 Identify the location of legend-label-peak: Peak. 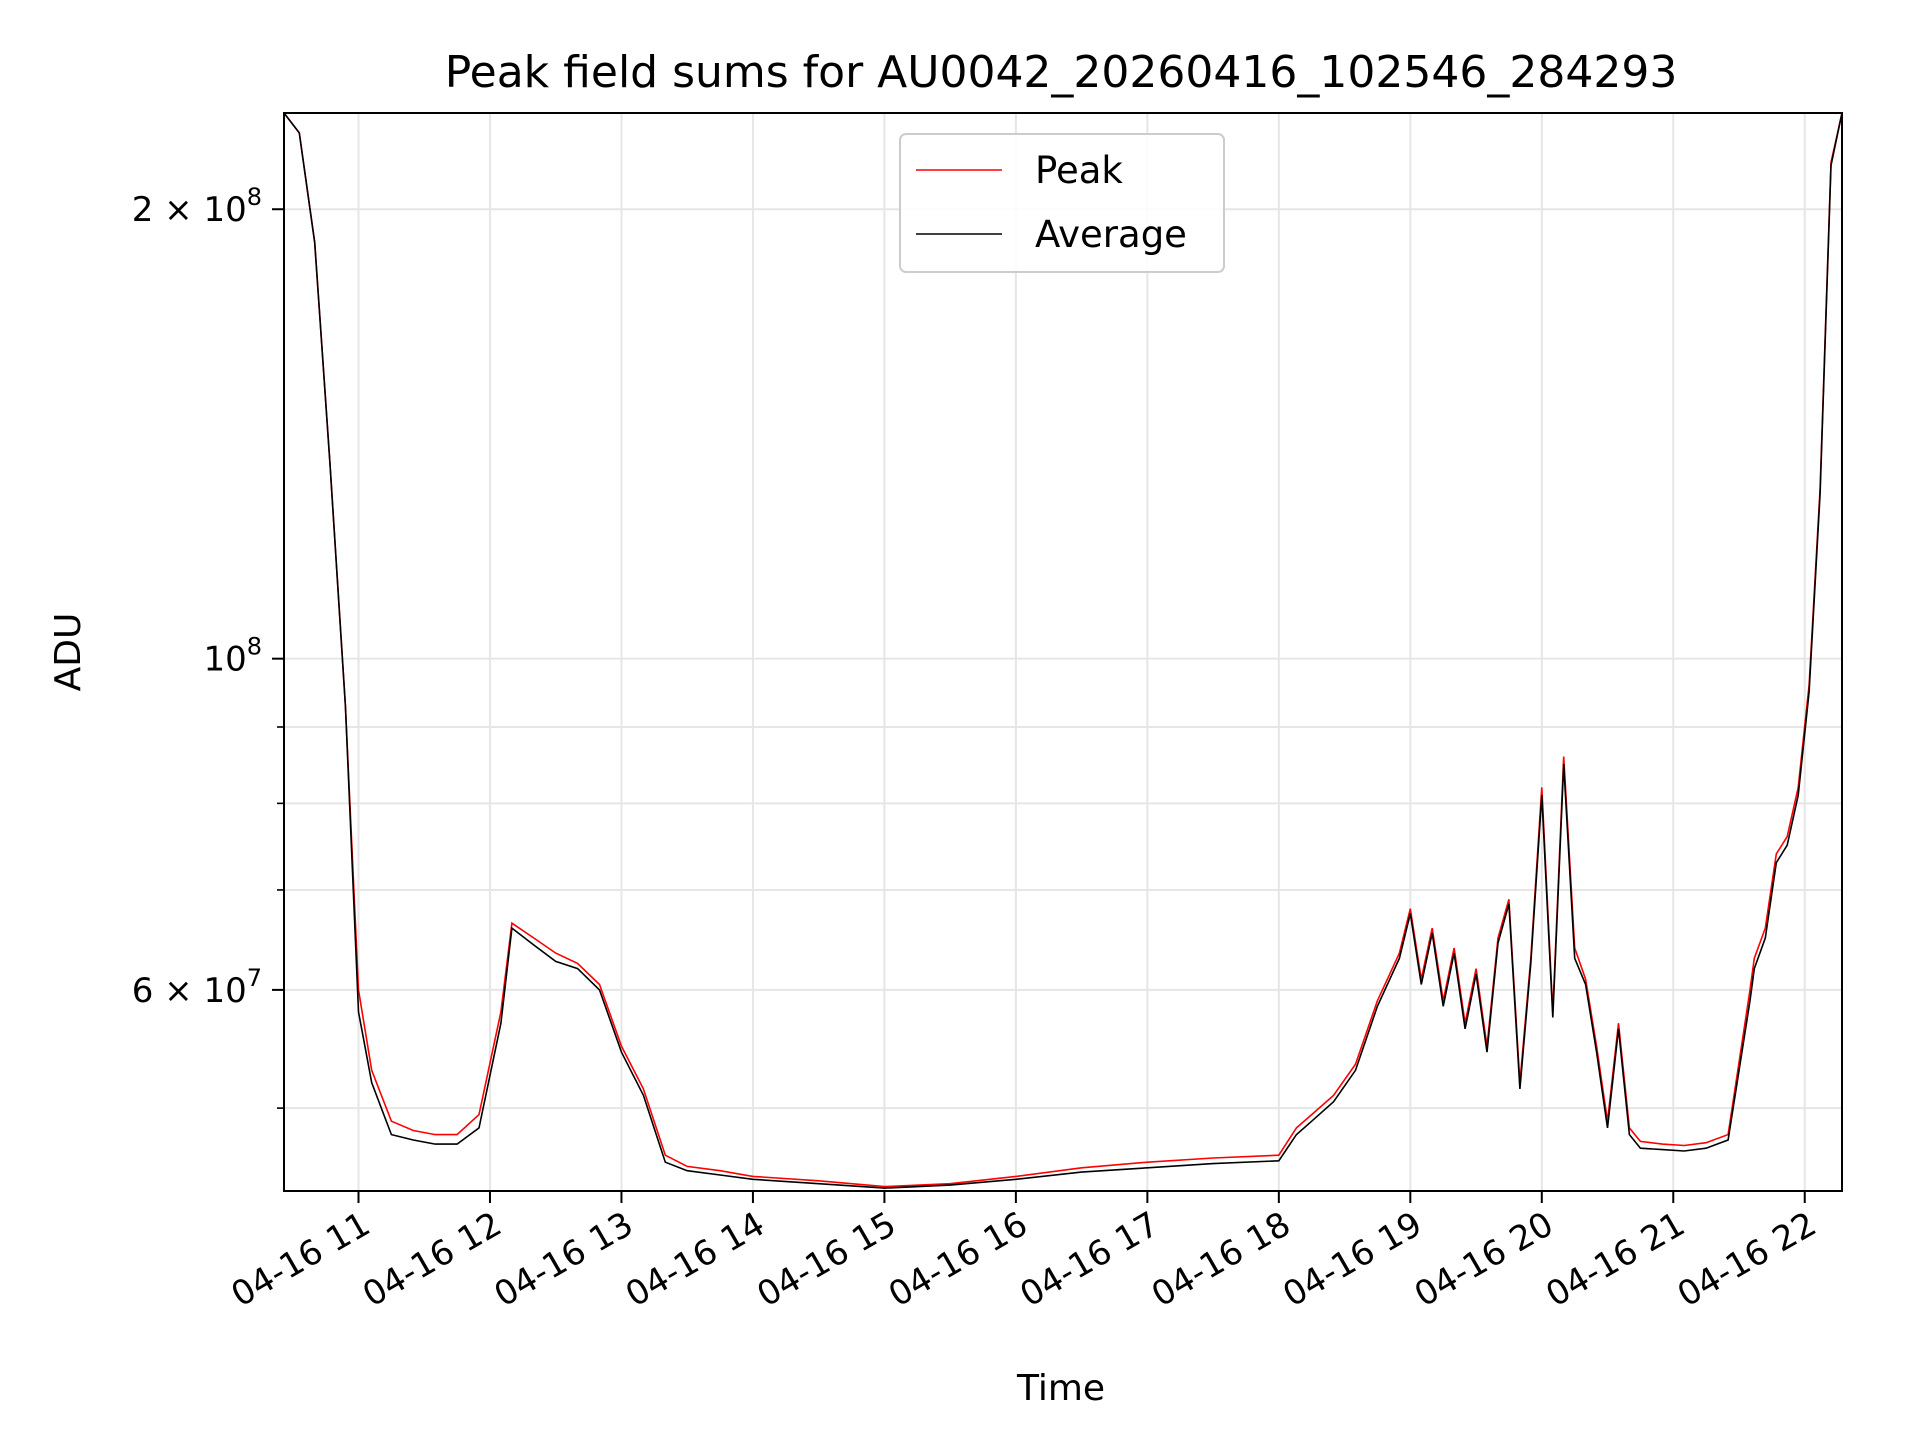
(1079, 170).